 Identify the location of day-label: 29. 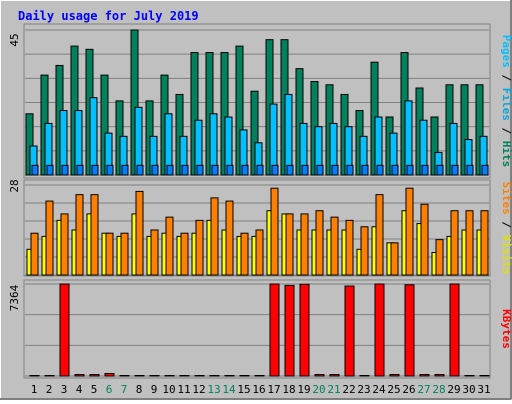
(453, 389).